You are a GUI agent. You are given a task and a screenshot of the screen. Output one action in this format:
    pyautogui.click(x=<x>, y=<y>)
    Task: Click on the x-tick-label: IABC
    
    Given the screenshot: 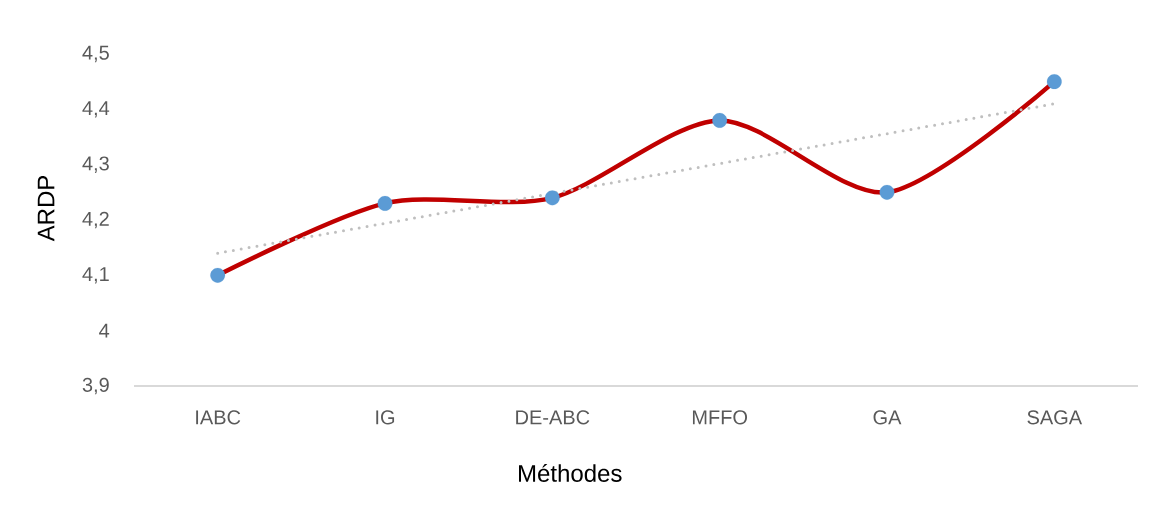 What is the action you would take?
    pyautogui.click(x=218, y=417)
    